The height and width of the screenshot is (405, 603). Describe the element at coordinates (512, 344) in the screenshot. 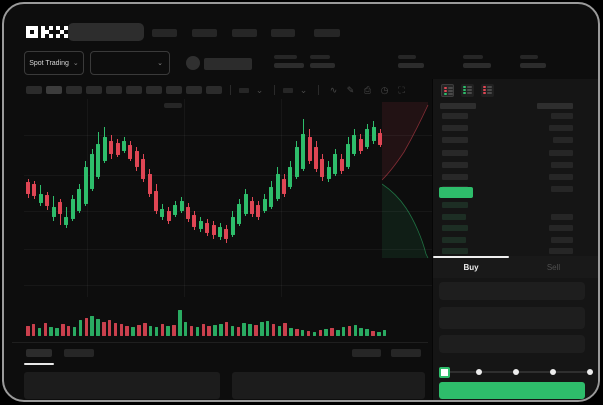

I see `total-input` at that location.